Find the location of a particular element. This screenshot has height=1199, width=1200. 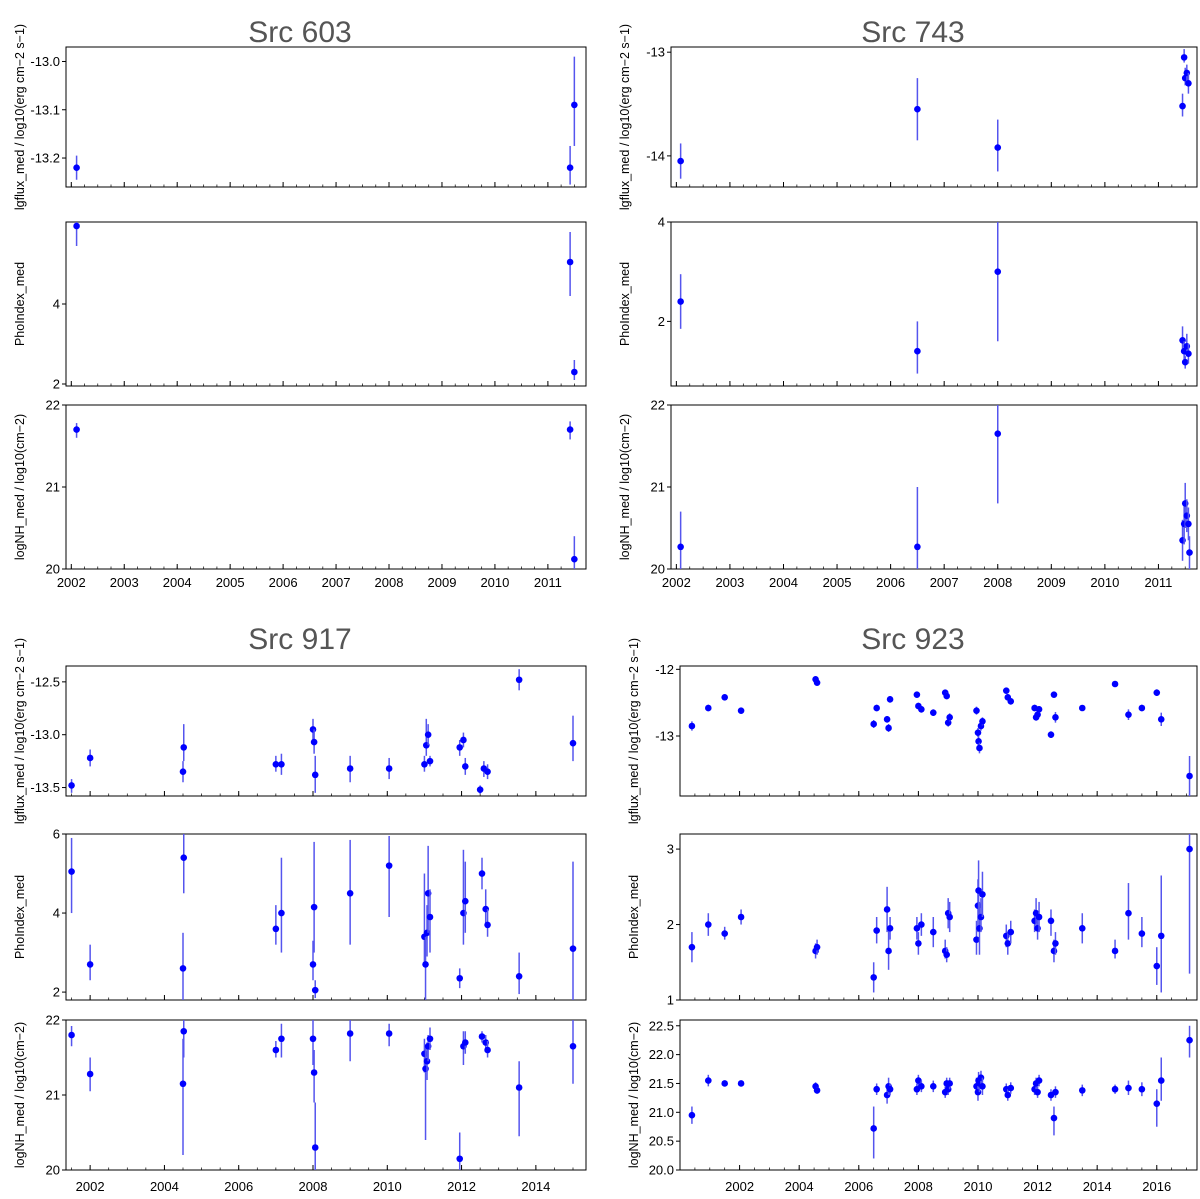

x-tick-label: 2007 is located at coordinates (944, 582).